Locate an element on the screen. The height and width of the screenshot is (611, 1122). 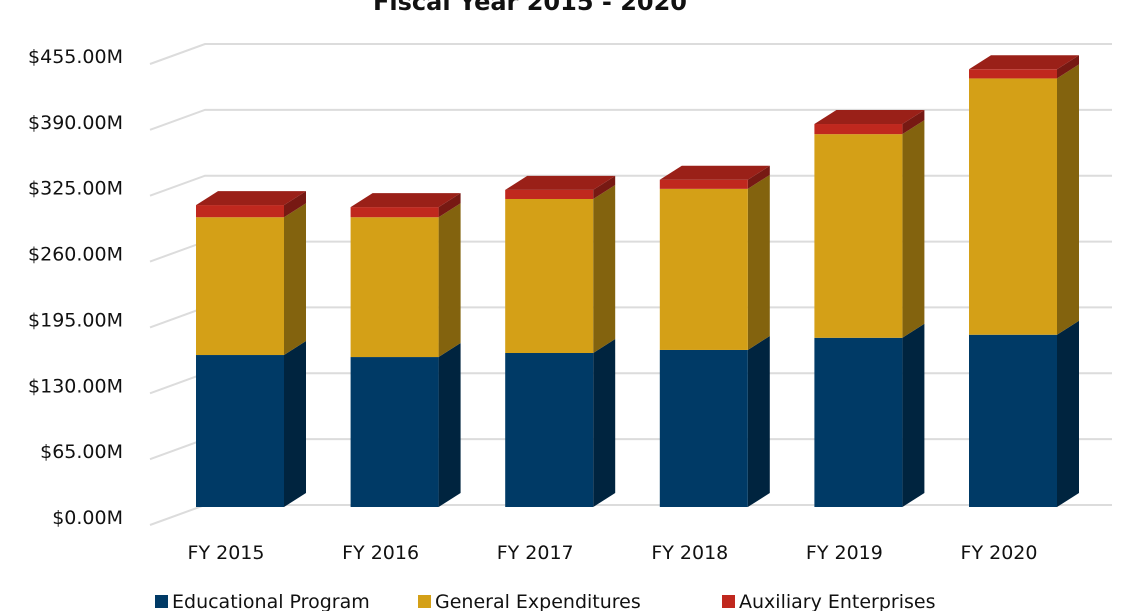
x-tick-label: FY 2017 is located at coordinates (535, 553).